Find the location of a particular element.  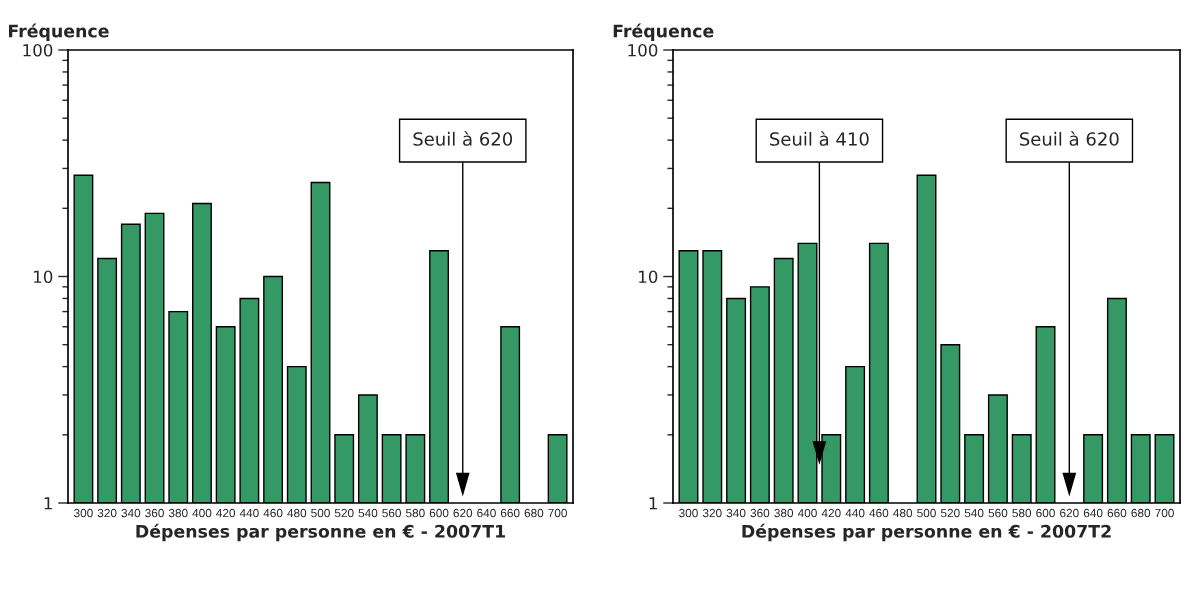

ref-line-label: Seuil à 410 is located at coordinates (819, 138).